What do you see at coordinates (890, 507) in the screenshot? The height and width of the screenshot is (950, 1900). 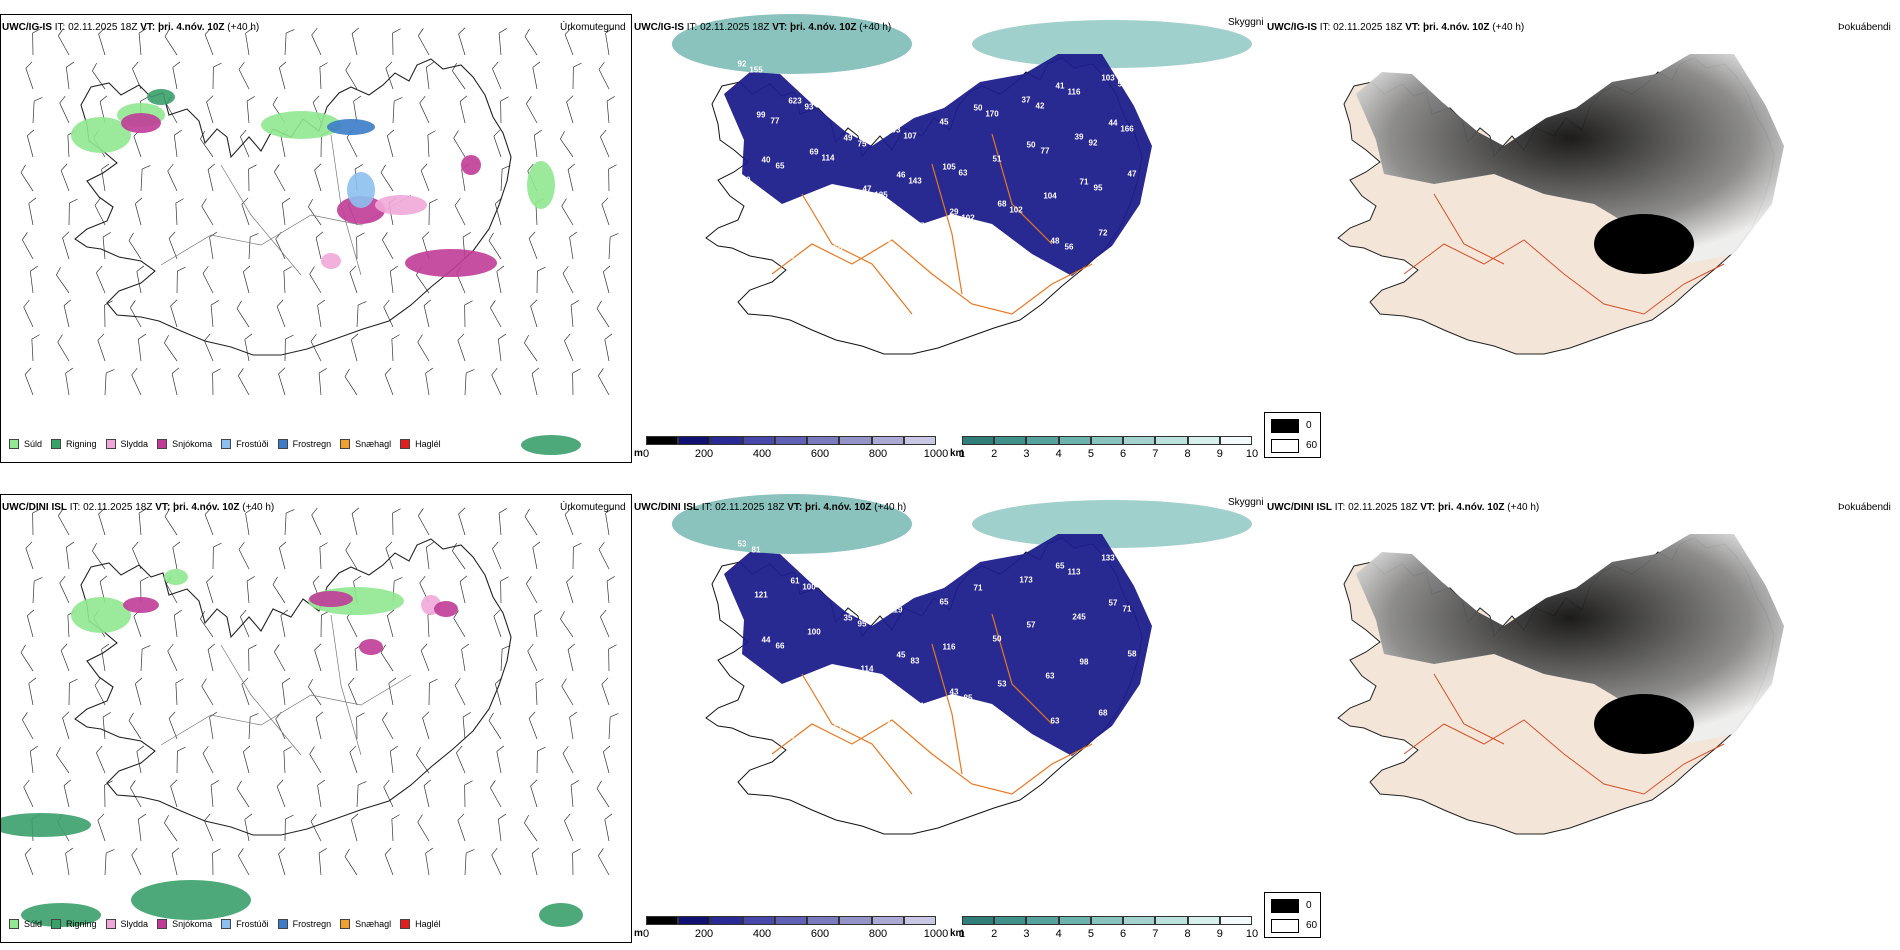 I see `lead-time: (+40 h)` at bounding box center [890, 507].